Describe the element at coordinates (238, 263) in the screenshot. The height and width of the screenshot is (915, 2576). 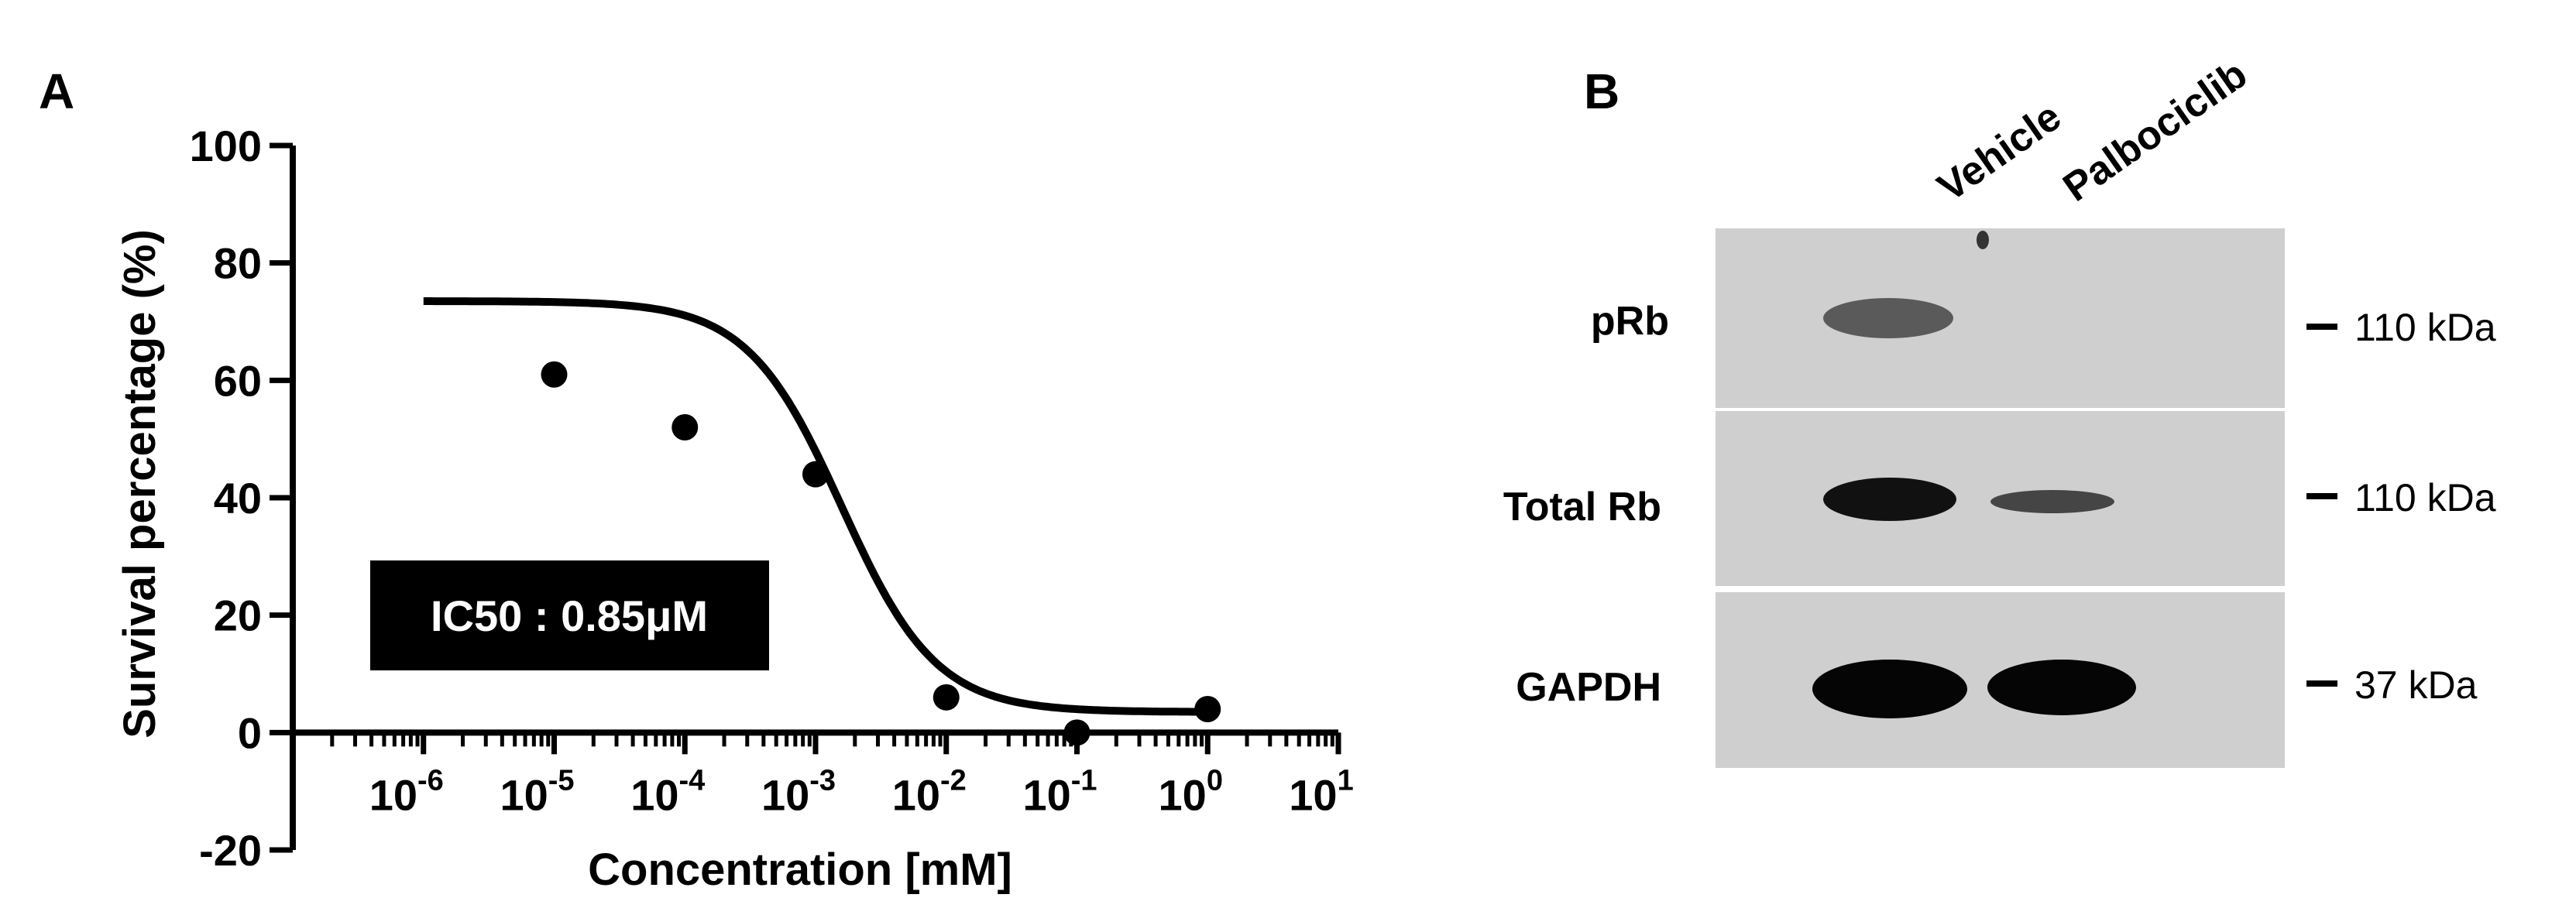
I see `y-tick-label: 80` at that location.